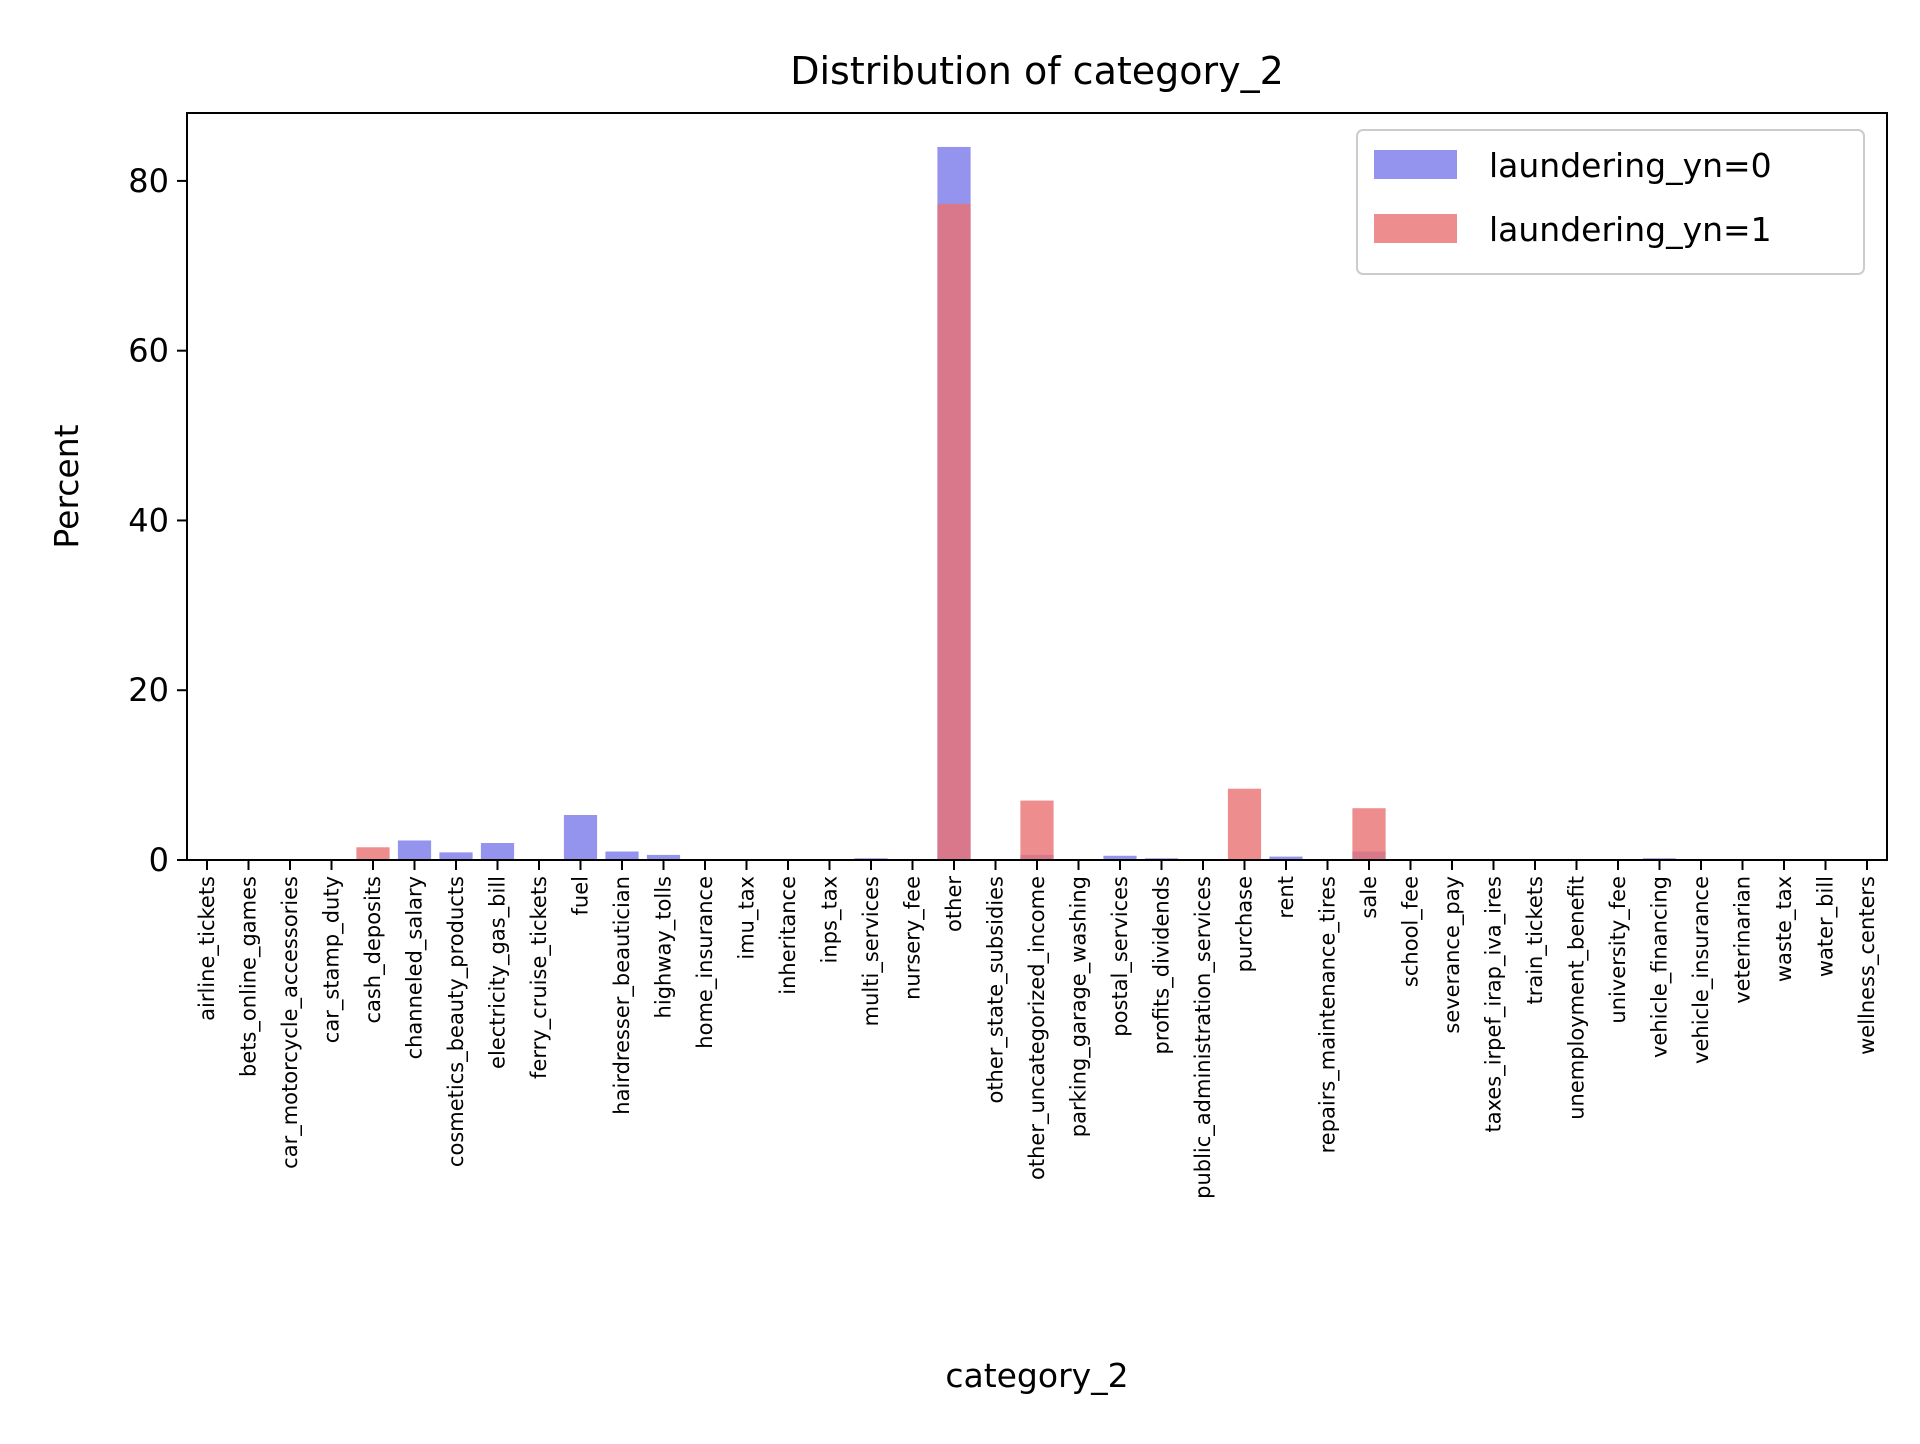 This screenshot has height=1444, width=1920. Describe the element at coordinates (1701, 970) in the screenshot. I see `x-tick-label: vehicle_insurance` at that location.